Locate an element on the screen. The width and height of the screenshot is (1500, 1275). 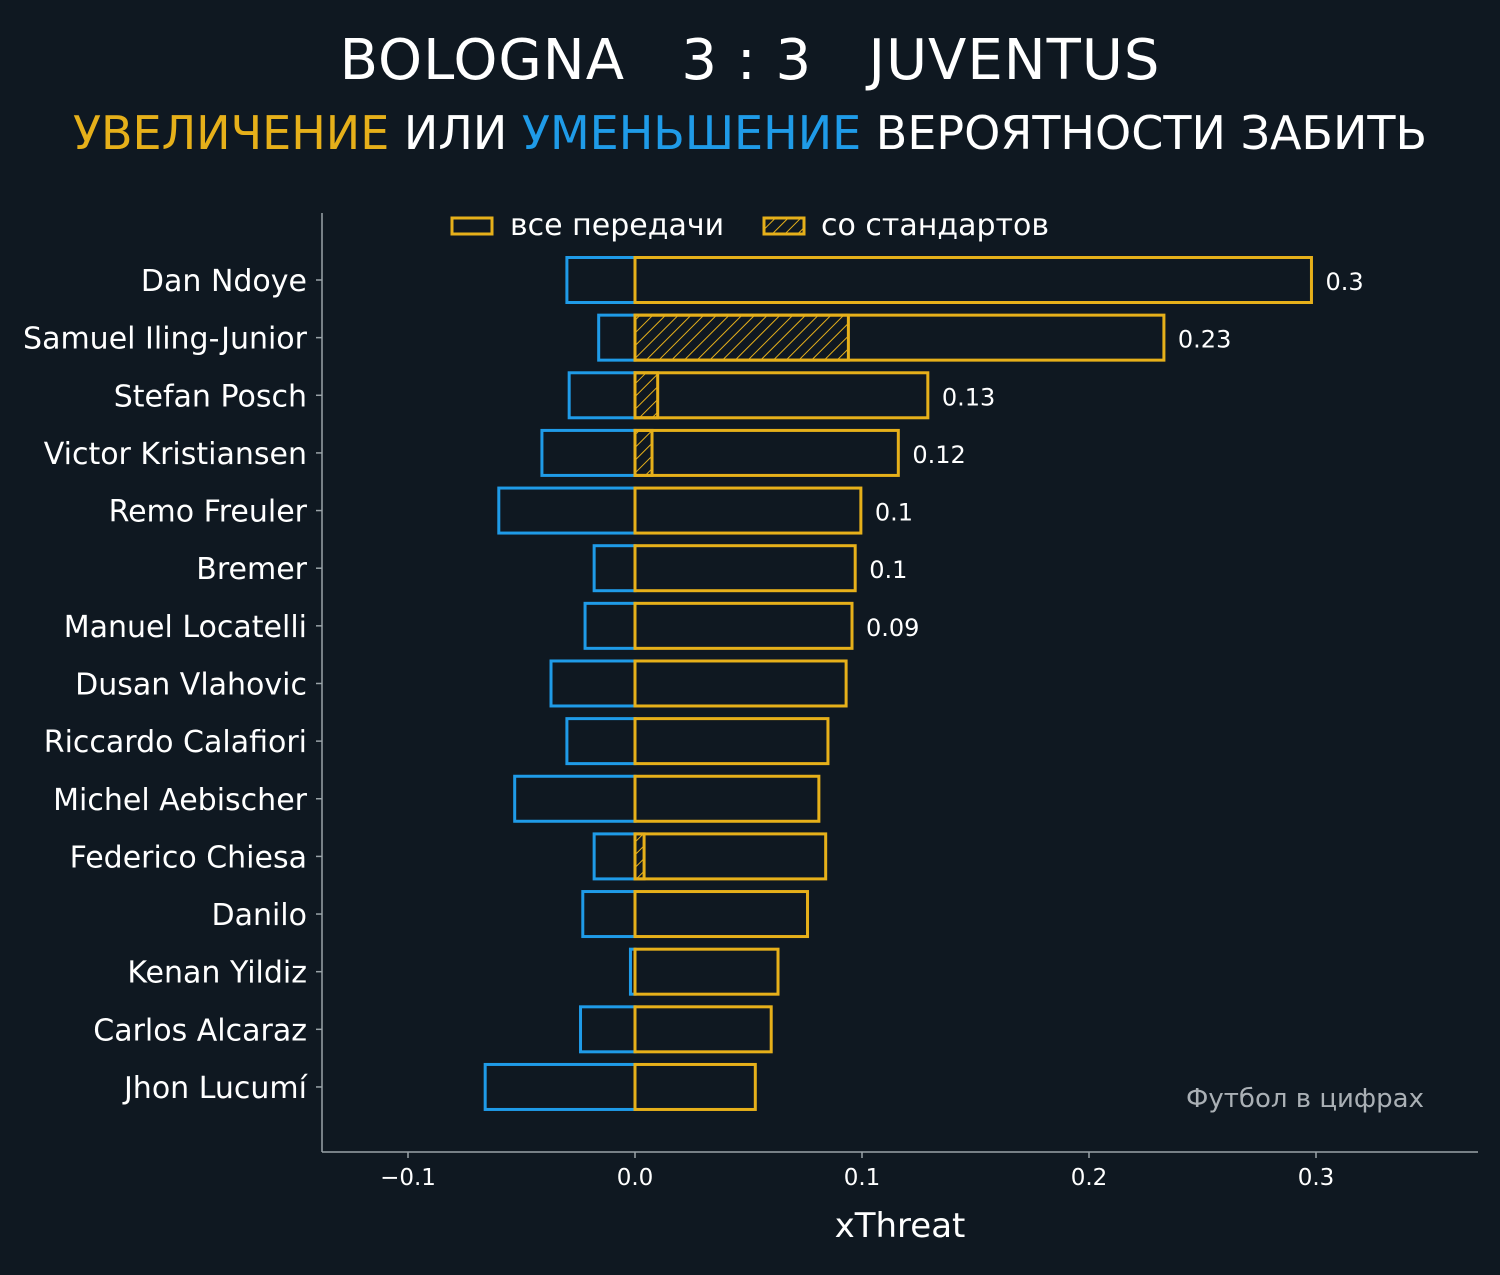
subtitle-decrease: УМЕНЬШЕНИЕ is located at coordinates (691, 133).